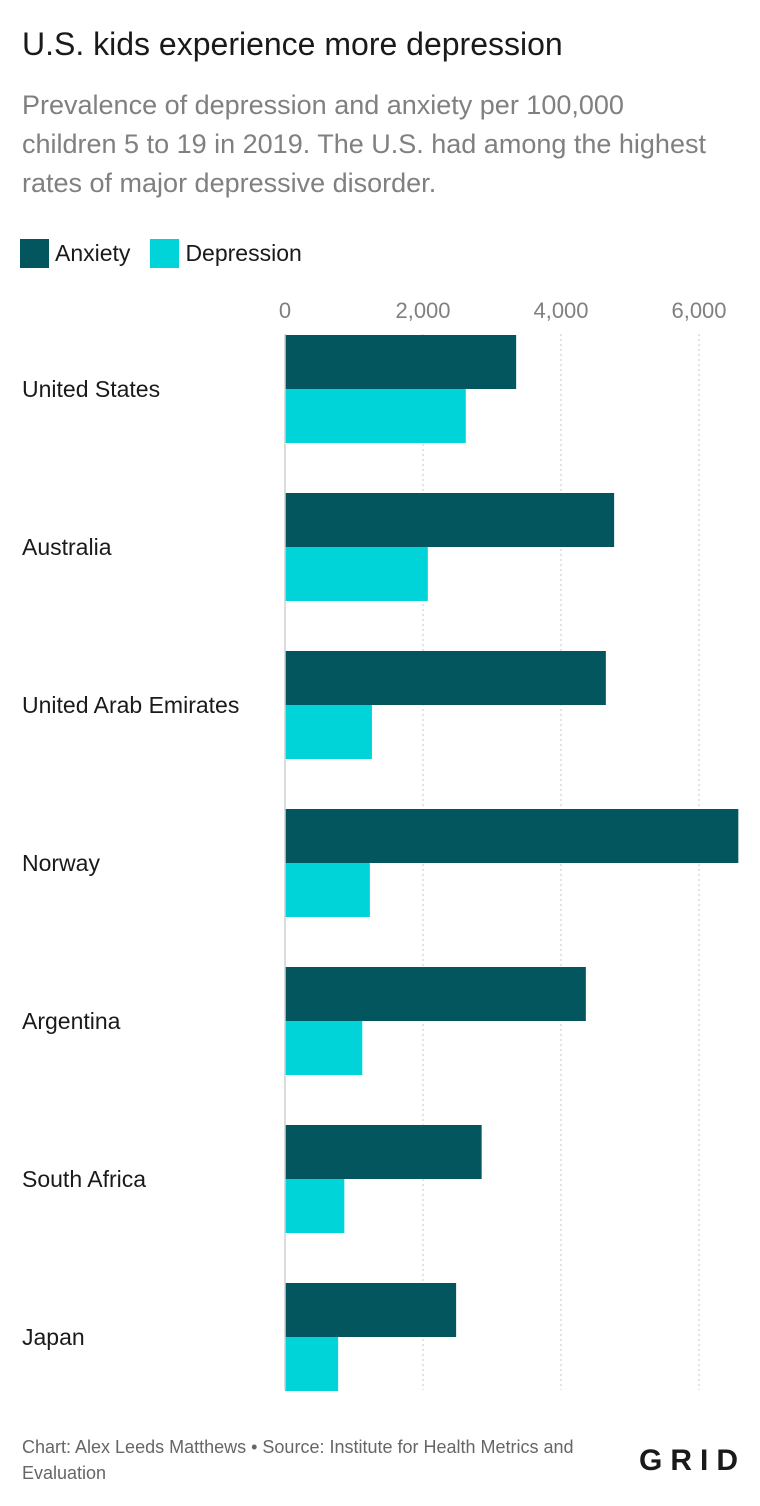  I want to click on x-tick-label: 6,000, so click(698, 310).